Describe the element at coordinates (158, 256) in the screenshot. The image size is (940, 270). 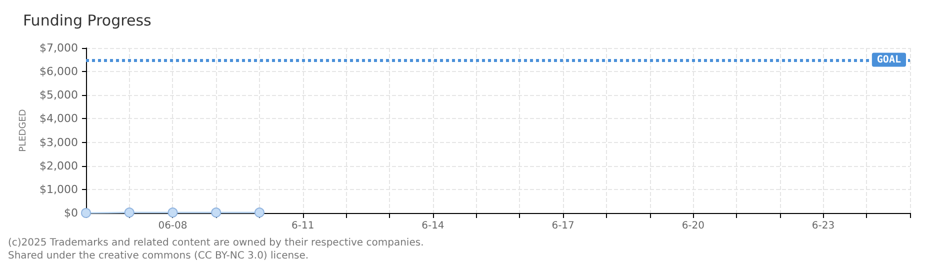
I see `text: Shared under the creative commons (CC BY-NC 3.0) license.` at that location.